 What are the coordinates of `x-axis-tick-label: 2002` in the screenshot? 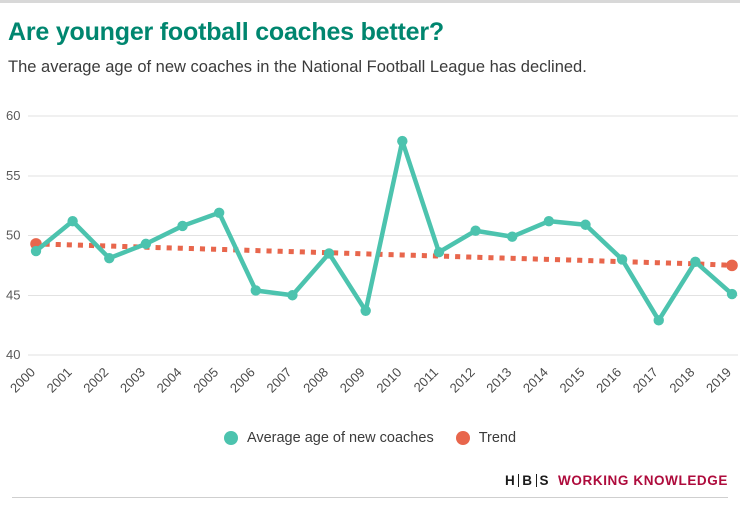 It's located at (95, 380).